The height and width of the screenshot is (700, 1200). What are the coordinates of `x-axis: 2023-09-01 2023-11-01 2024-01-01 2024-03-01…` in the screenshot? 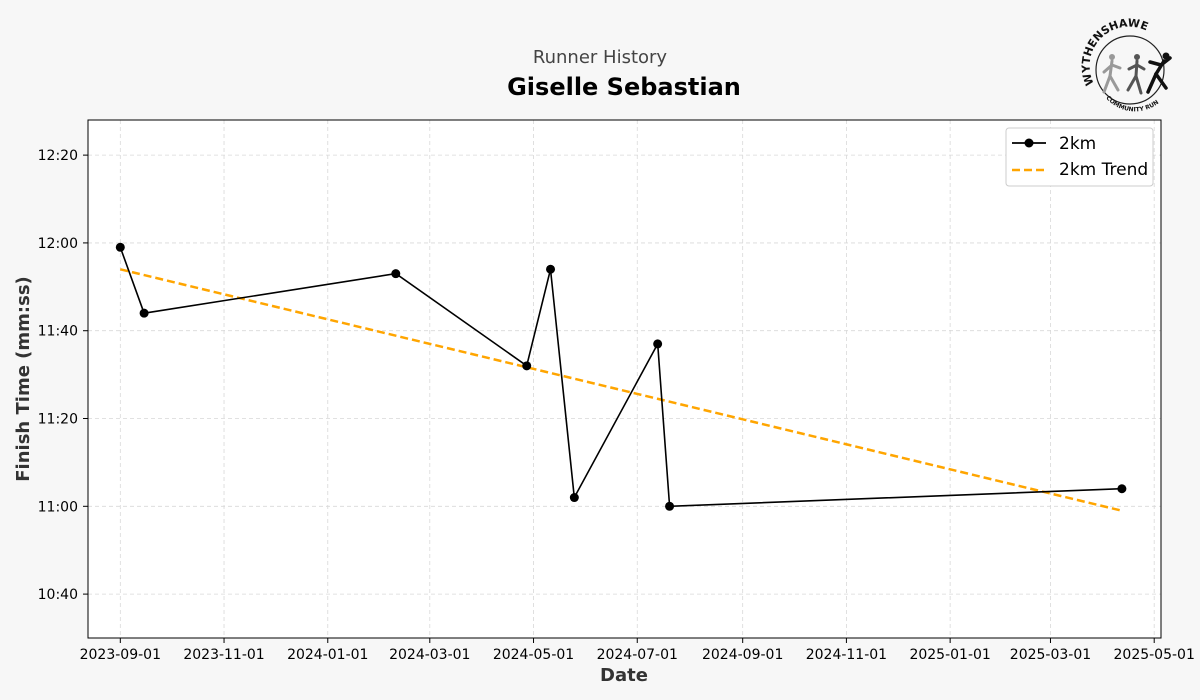 It's located at (637, 650).